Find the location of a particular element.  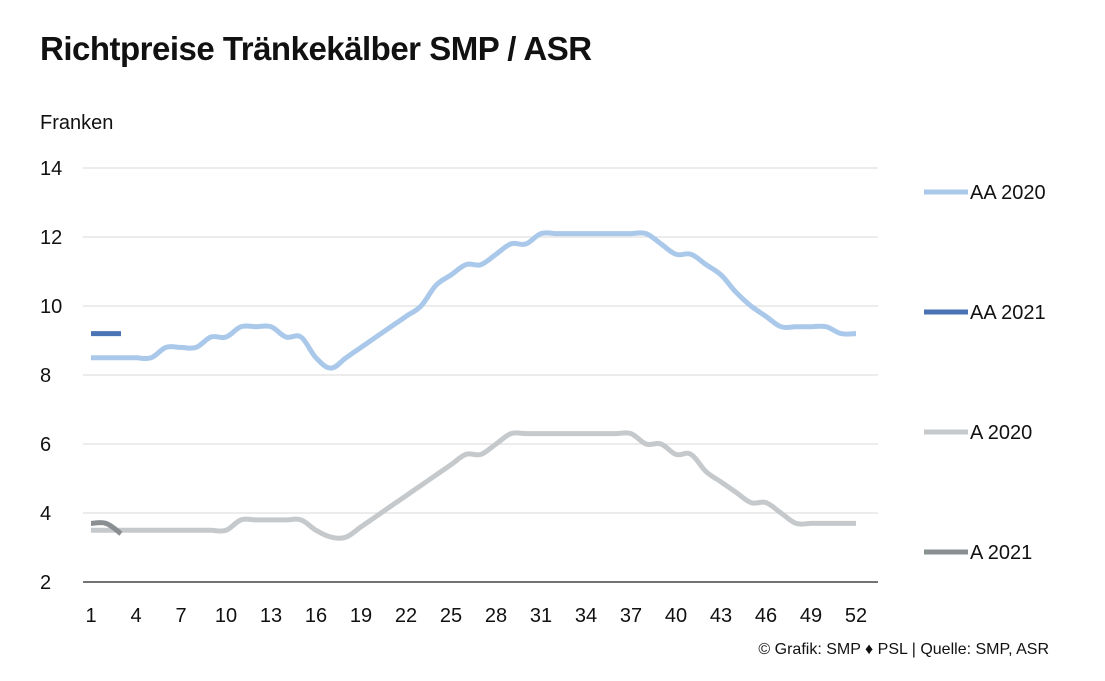

x-tick-label: 34 is located at coordinates (586, 616).